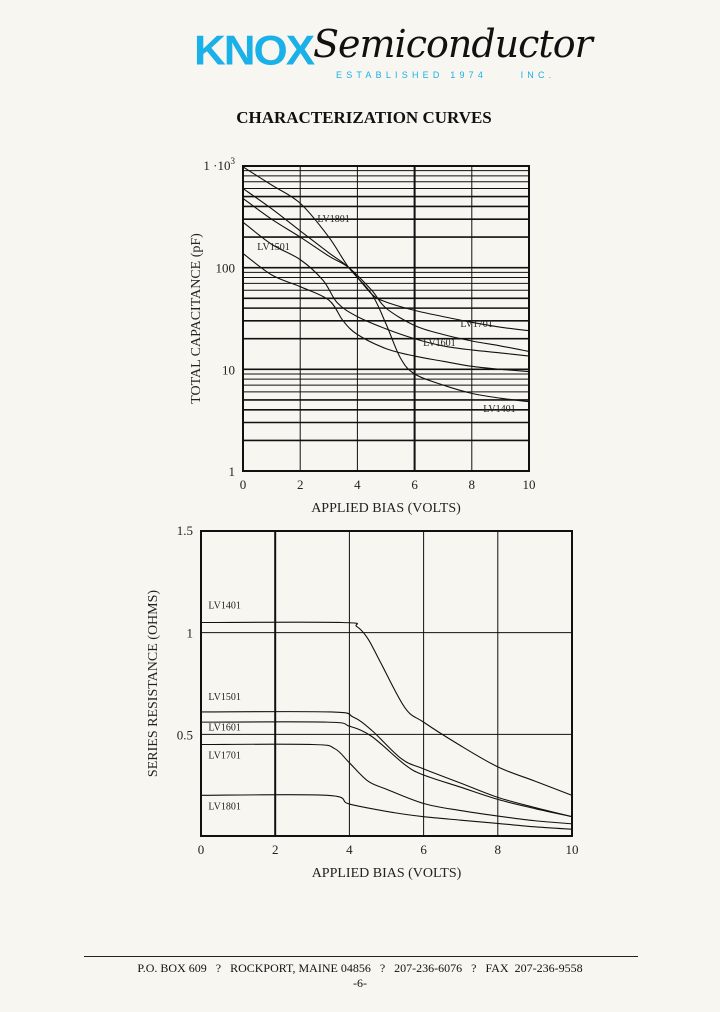  Describe the element at coordinates (185, 734) in the screenshot. I see `chart2-y-tick-label: 0.5` at that location.